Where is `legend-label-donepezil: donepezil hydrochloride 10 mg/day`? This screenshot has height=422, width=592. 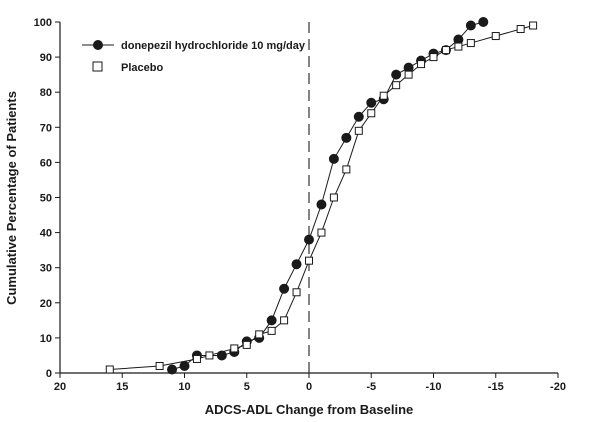
legend-label-donepezil: donepezil hydrochloride 10 mg/day is located at coordinates (213, 46).